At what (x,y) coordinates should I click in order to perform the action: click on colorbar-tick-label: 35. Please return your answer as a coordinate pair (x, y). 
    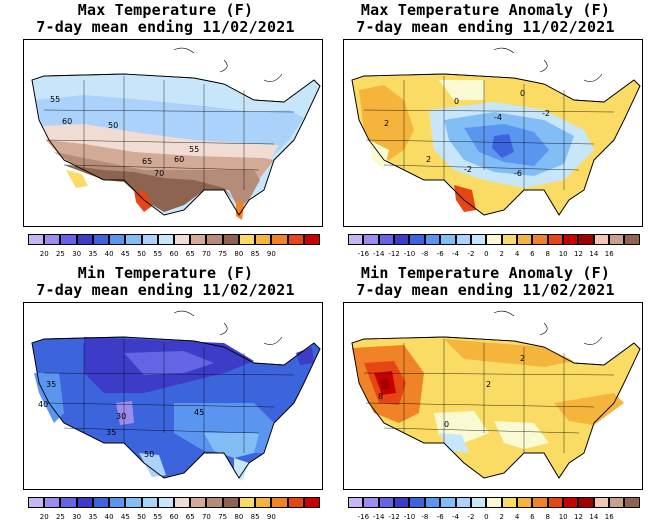
    Looking at the image, I should click on (93, 254).